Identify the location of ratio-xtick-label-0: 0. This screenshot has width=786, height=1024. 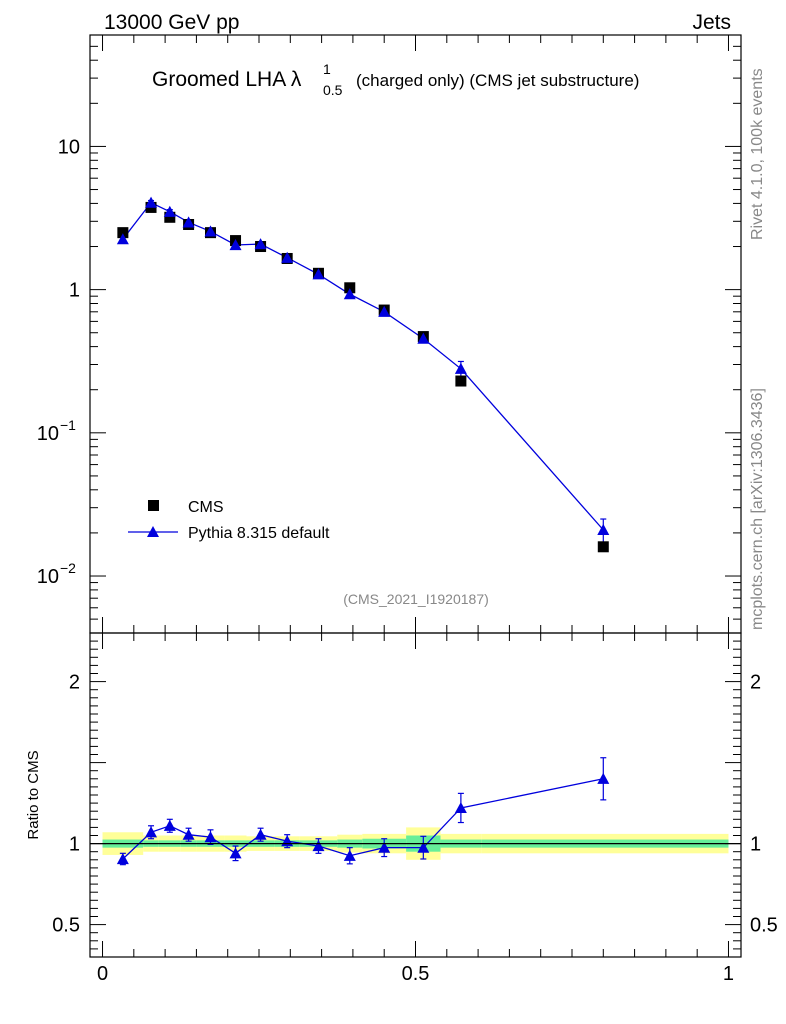
(102, 974).